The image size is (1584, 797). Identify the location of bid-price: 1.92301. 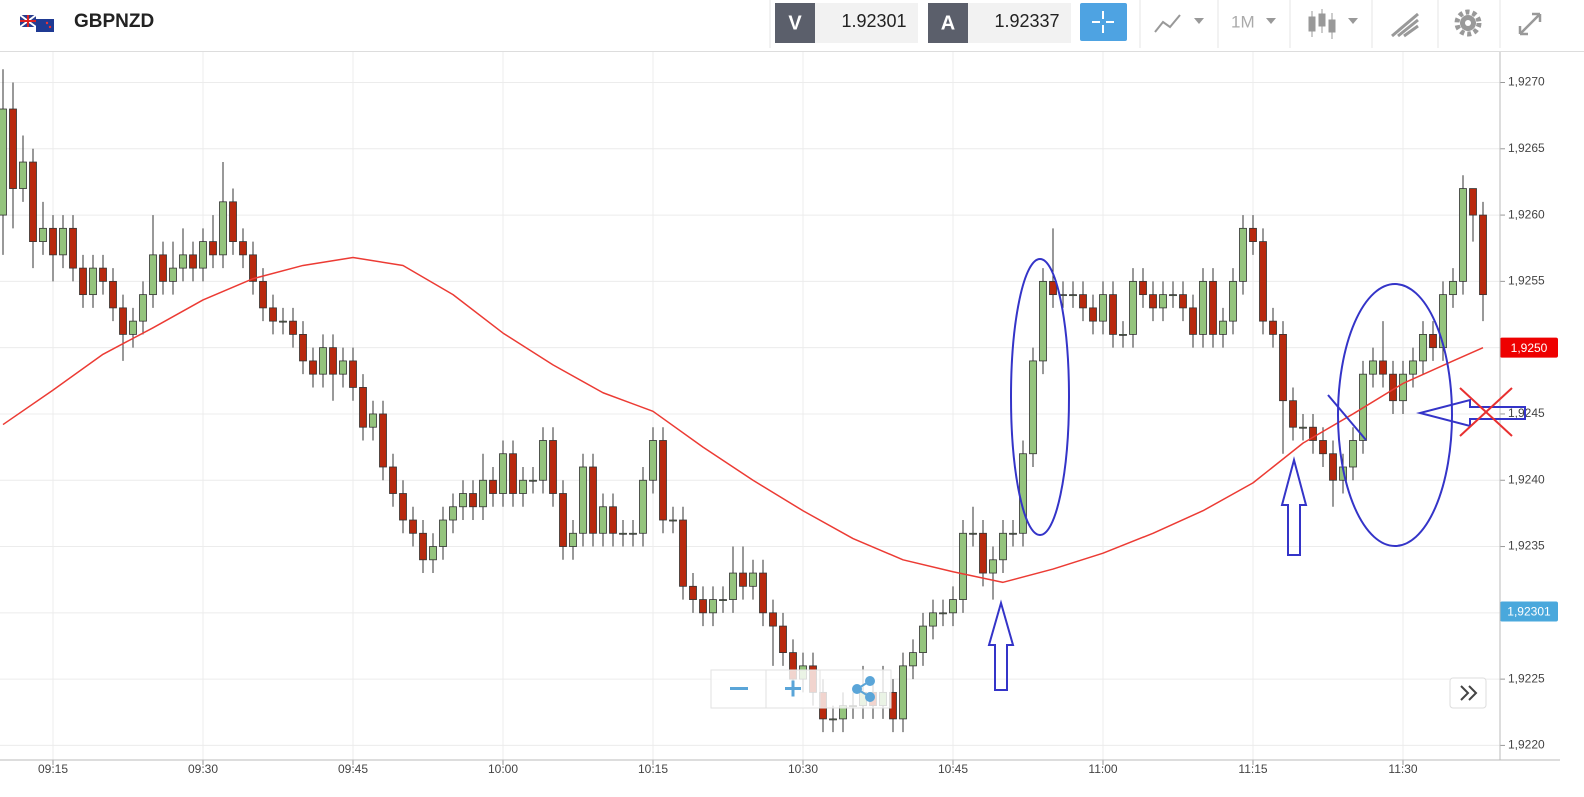
(873, 21).